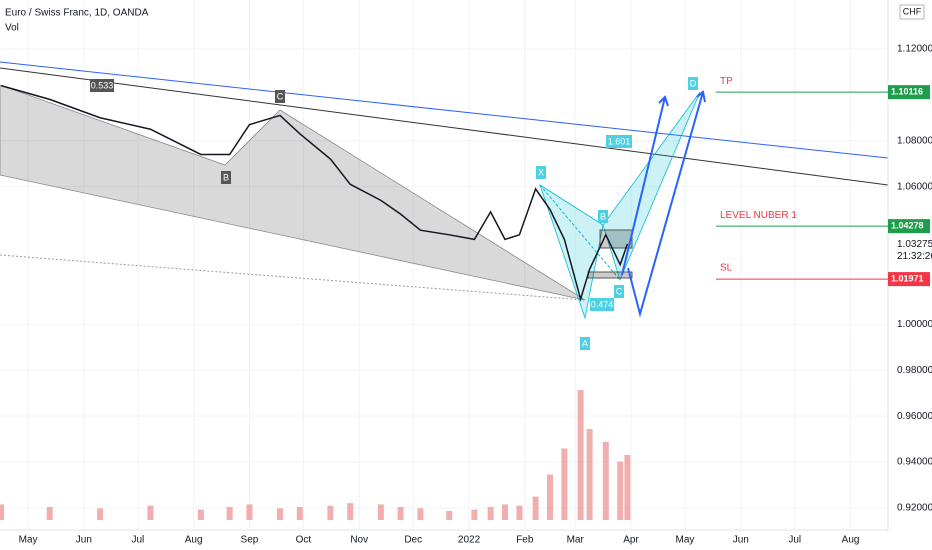 This screenshot has width=932, height=550. I want to click on x-tick-label: Mar, so click(576, 540).